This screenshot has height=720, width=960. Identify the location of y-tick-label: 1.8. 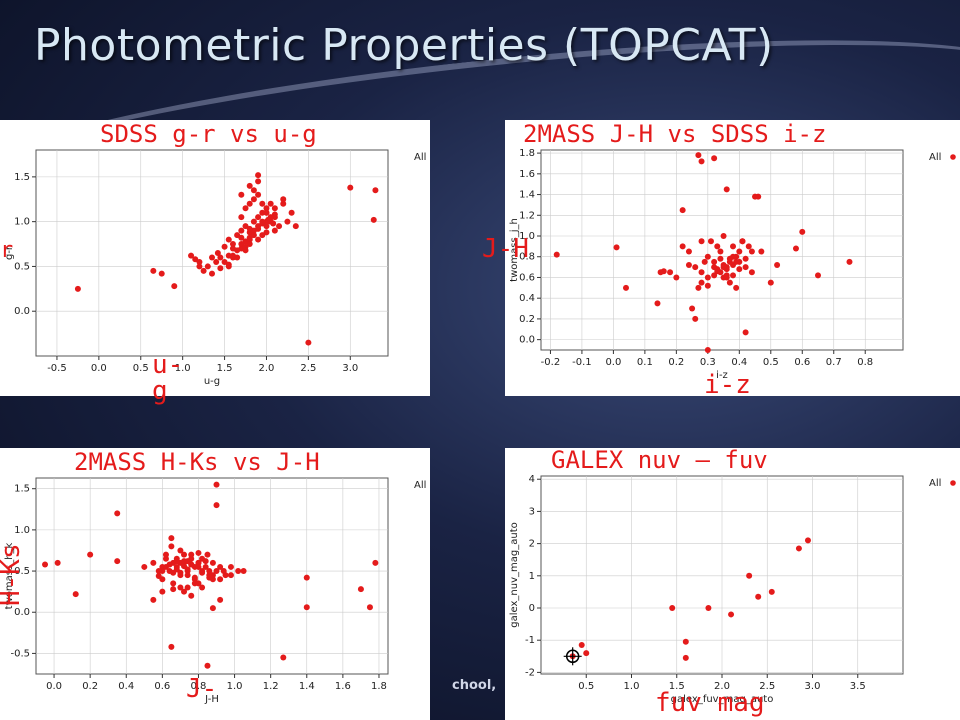
(527, 153).